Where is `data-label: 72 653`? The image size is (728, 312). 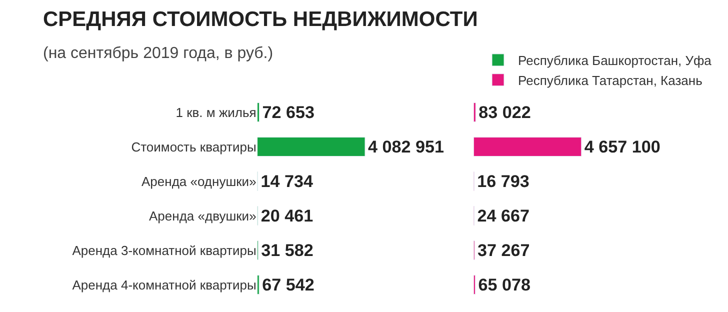 data-label: 72 653 is located at coordinates (288, 112).